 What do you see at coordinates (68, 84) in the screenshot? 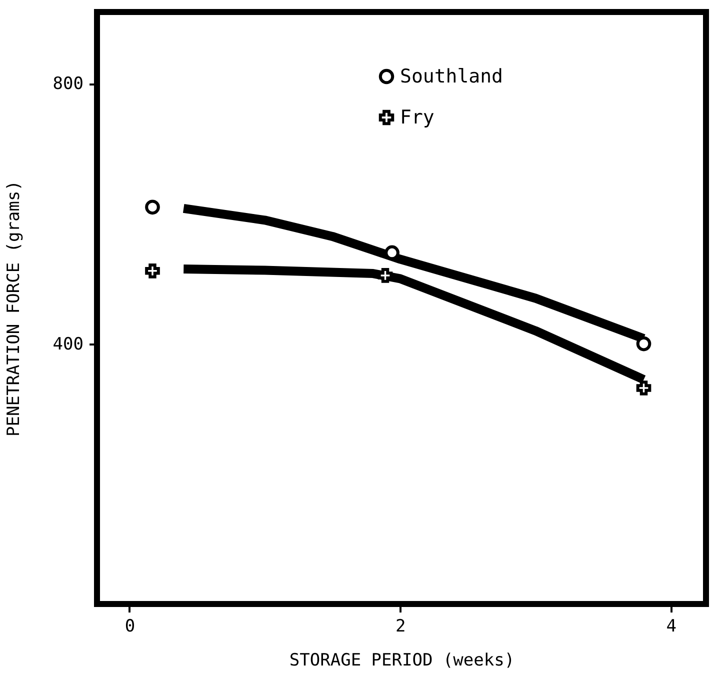
I see `y-tick-label: 800` at bounding box center [68, 84].